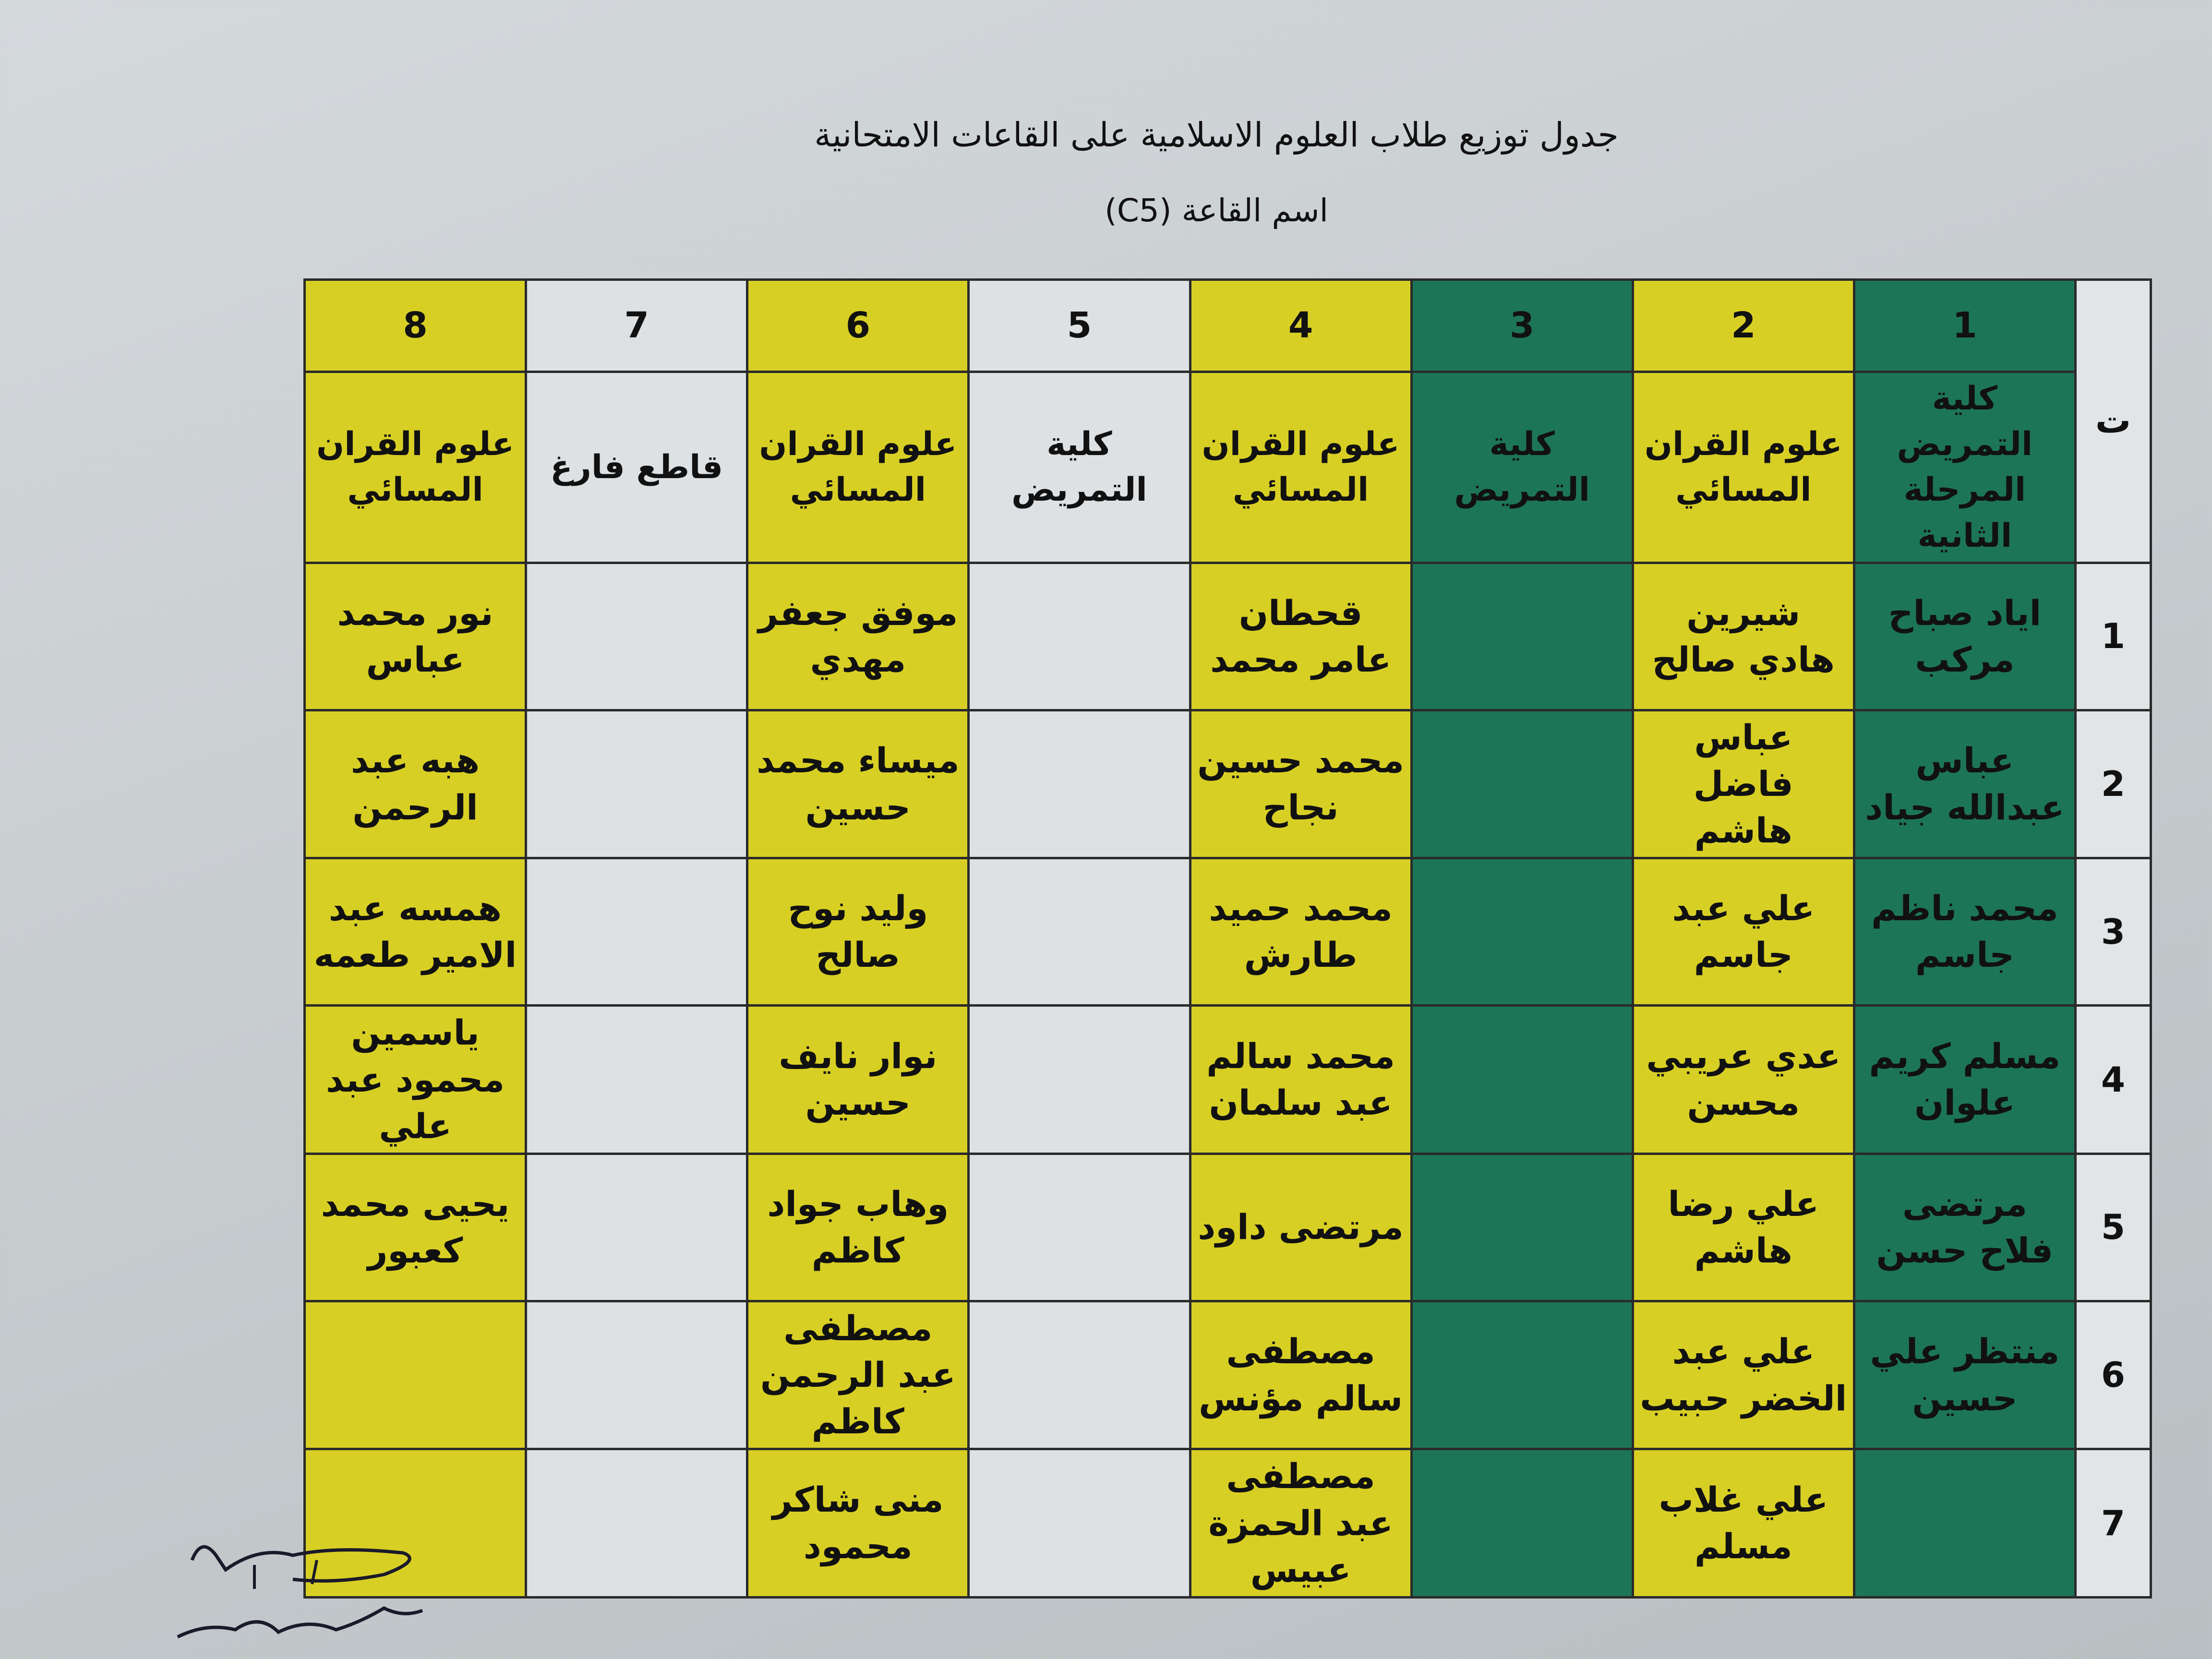 The image size is (2212, 1659). I want to click on student-cell: همسه عبد الامير طعمه, so click(415, 932).